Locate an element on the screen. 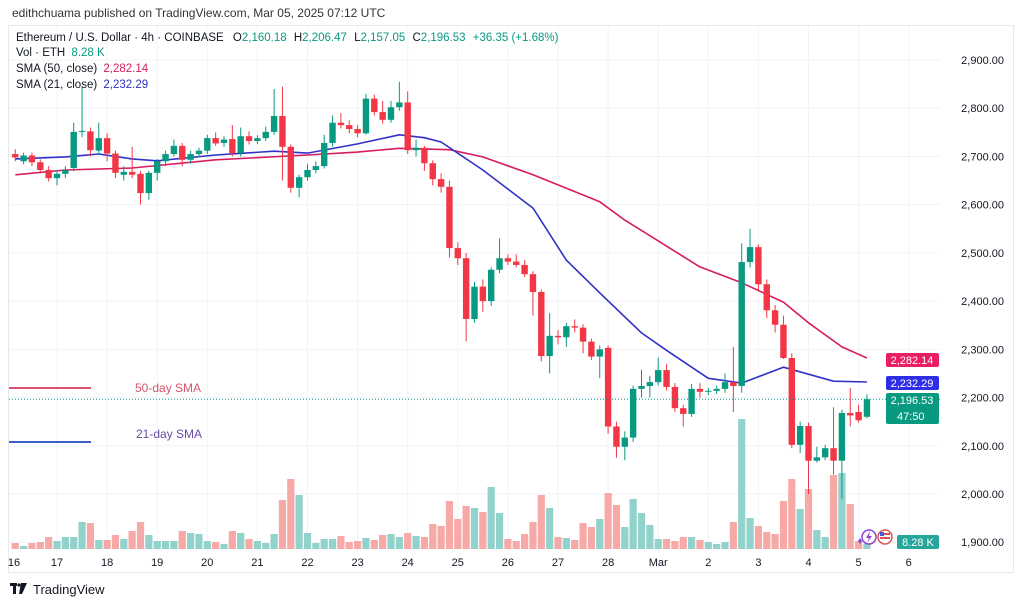 The height and width of the screenshot is (608, 1024). volume-legend: Vol · ETH 8.28 K is located at coordinates (60, 53).